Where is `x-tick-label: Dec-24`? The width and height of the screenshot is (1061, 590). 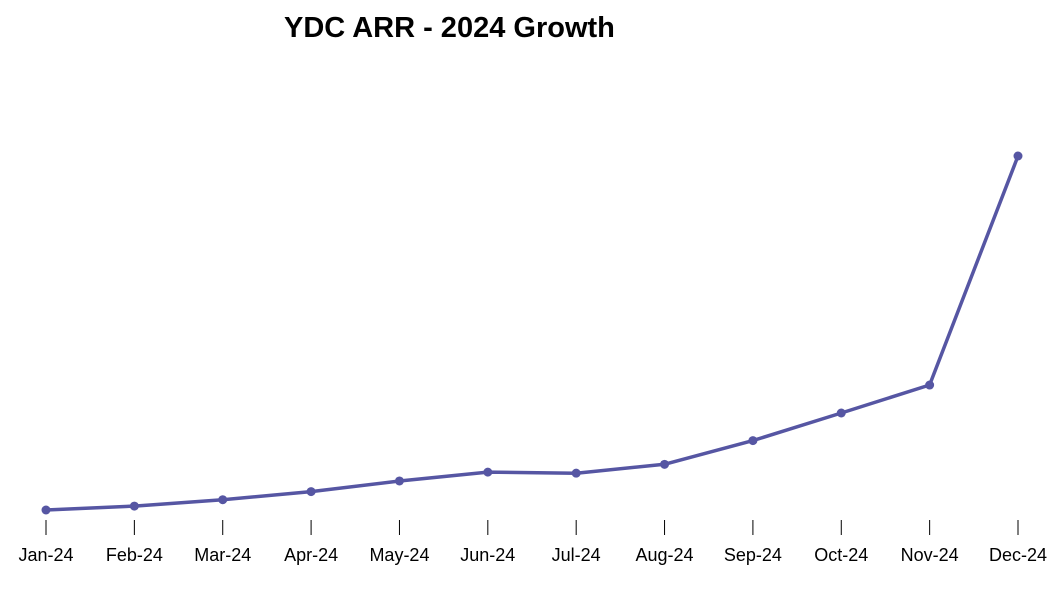 x-tick-label: Dec-24 is located at coordinates (1018, 555).